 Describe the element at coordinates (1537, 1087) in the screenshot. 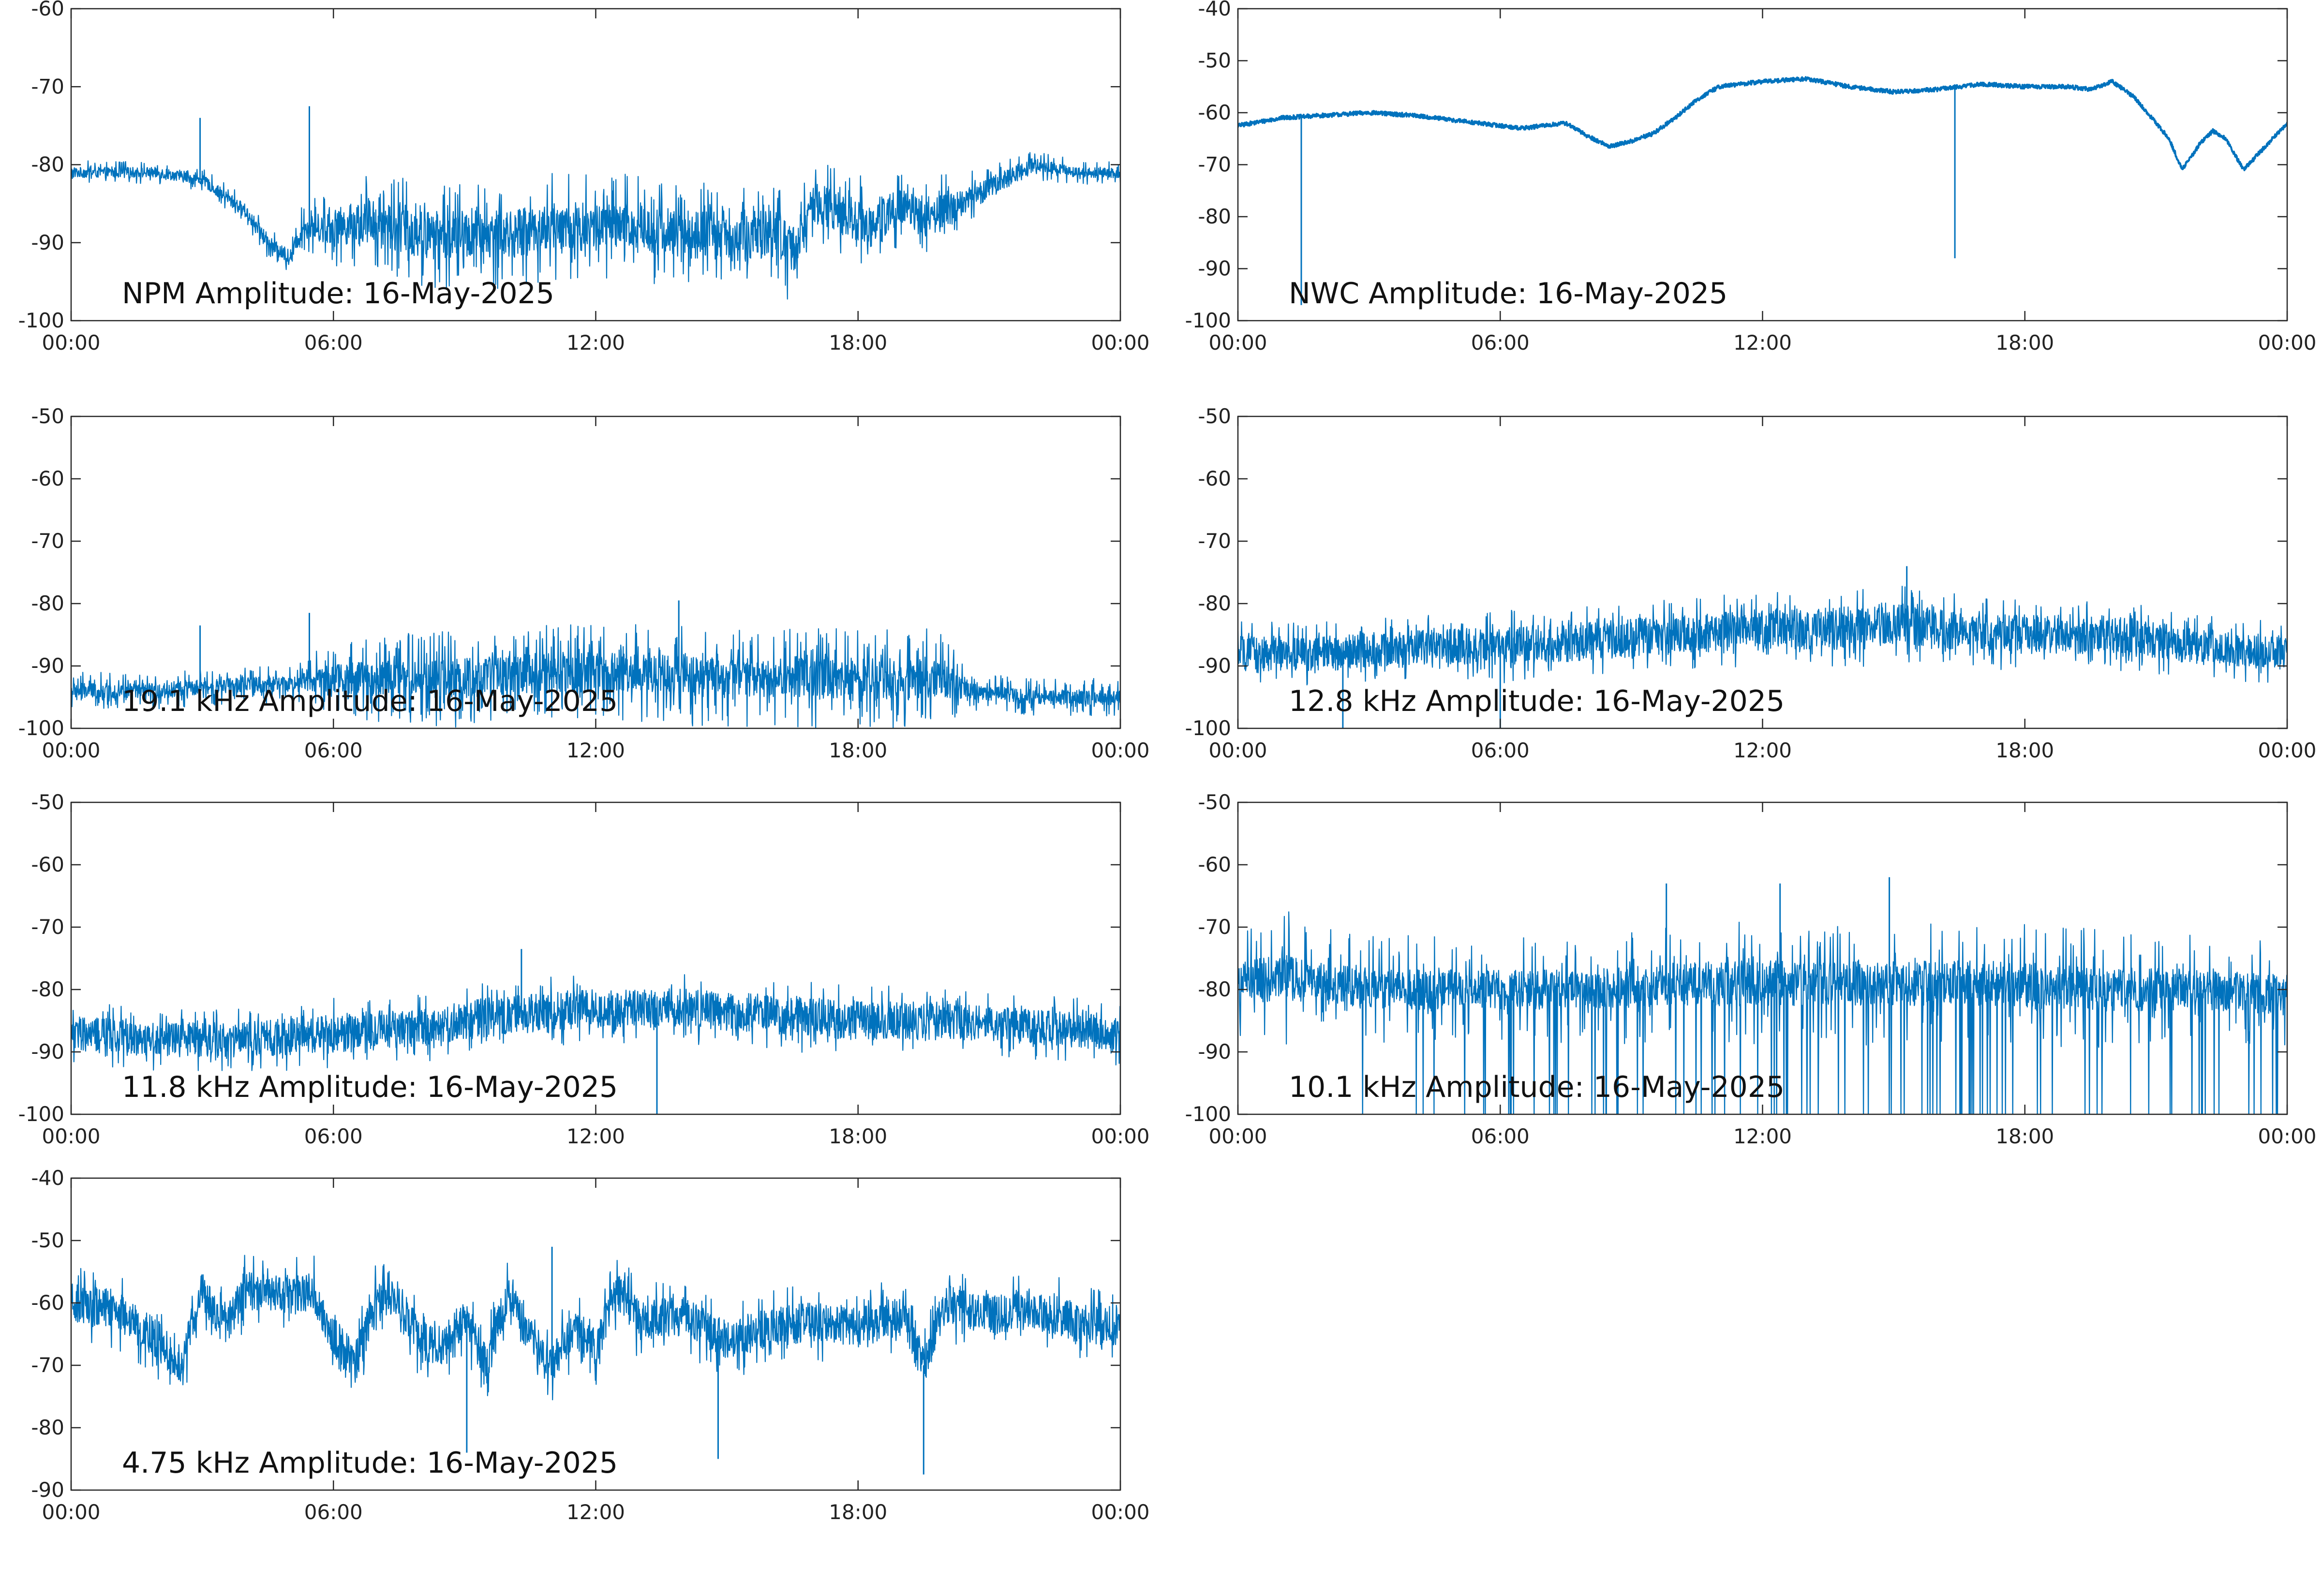

I see `panel-title: 10.1 kHz Amplitude: 16-May-2025` at that location.